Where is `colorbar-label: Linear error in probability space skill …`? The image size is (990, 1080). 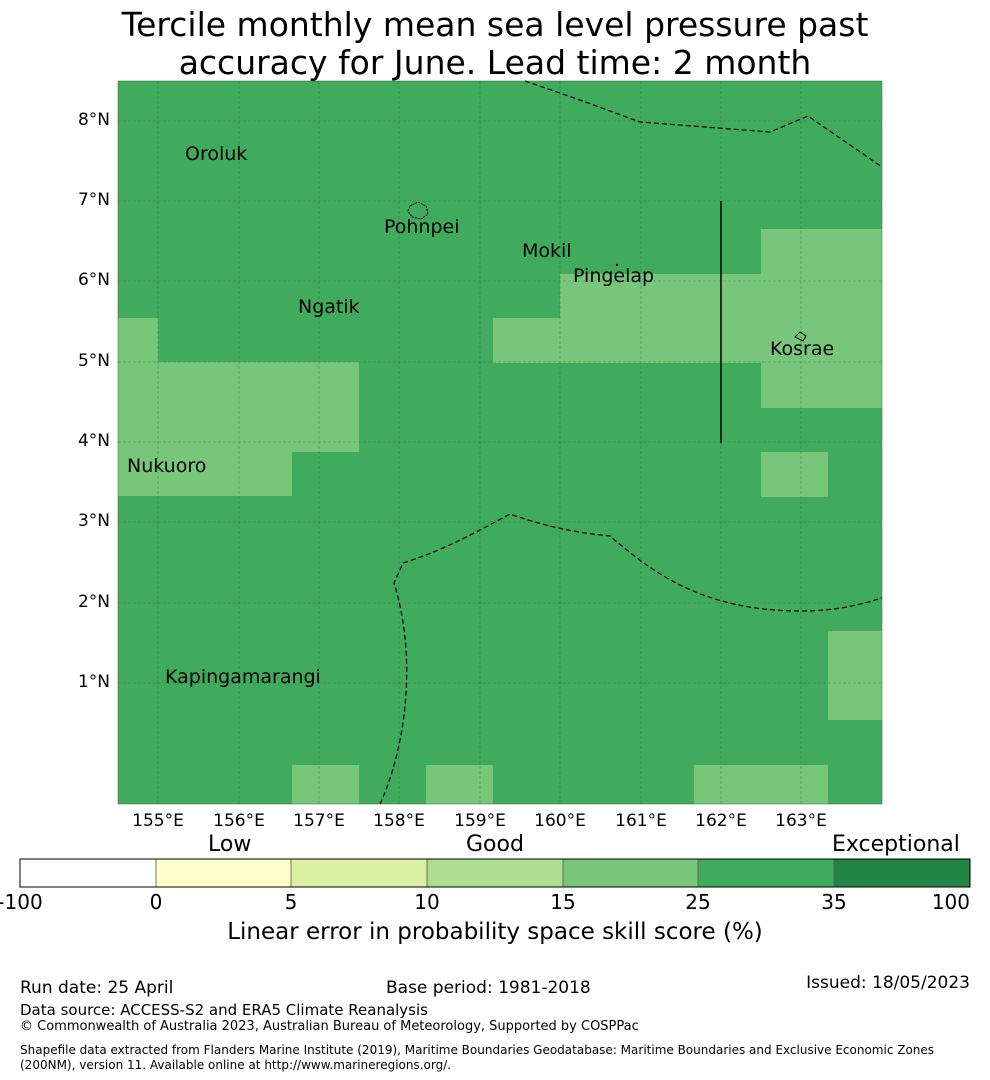
colorbar-label: Linear error in probability space skill … is located at coordinates (495, 932).